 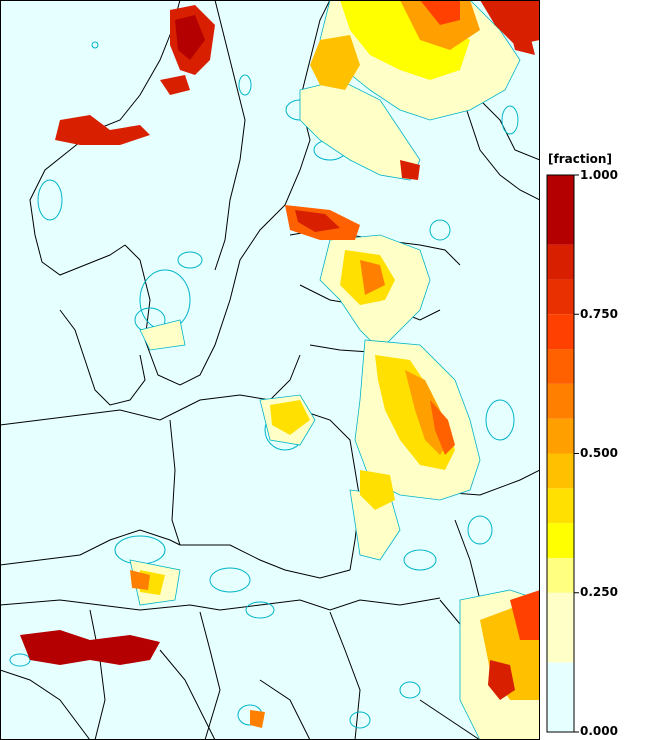 I want to click on legend-unit-label: [fraction], so click(x=580, y=159).